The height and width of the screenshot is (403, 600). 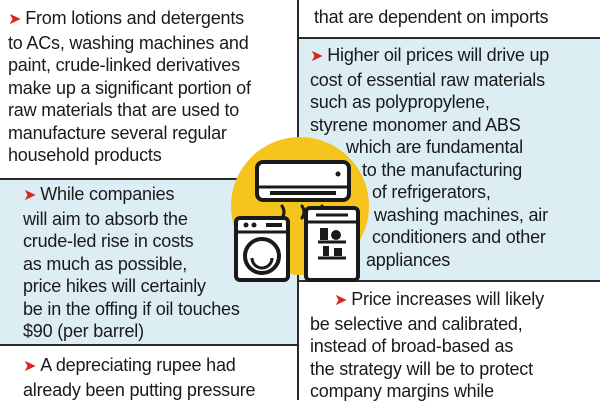 What do you see at coordinates (408, 259) in the screenshot?
I see `text-line: appliances` at bounding box center [408, 259].